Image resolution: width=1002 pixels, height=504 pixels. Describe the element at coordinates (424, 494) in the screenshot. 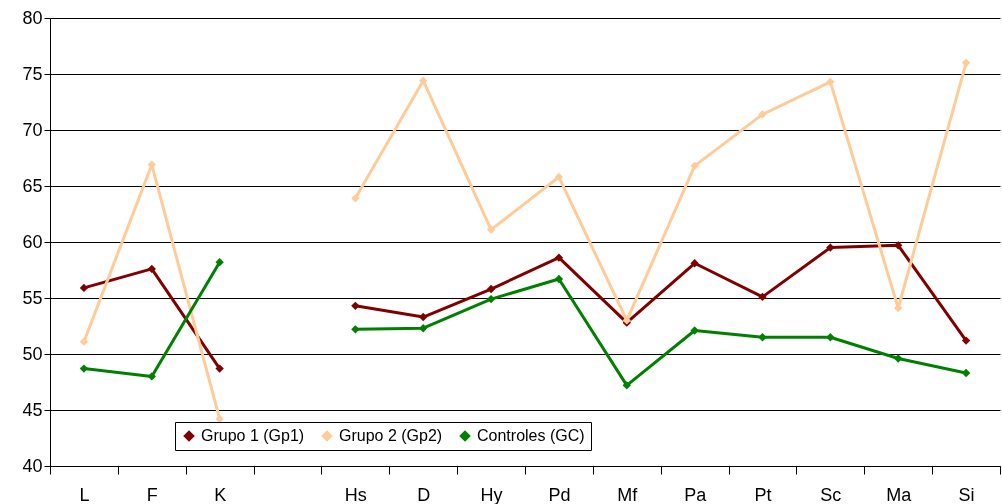

I see `x-tick-label: D` at that location.